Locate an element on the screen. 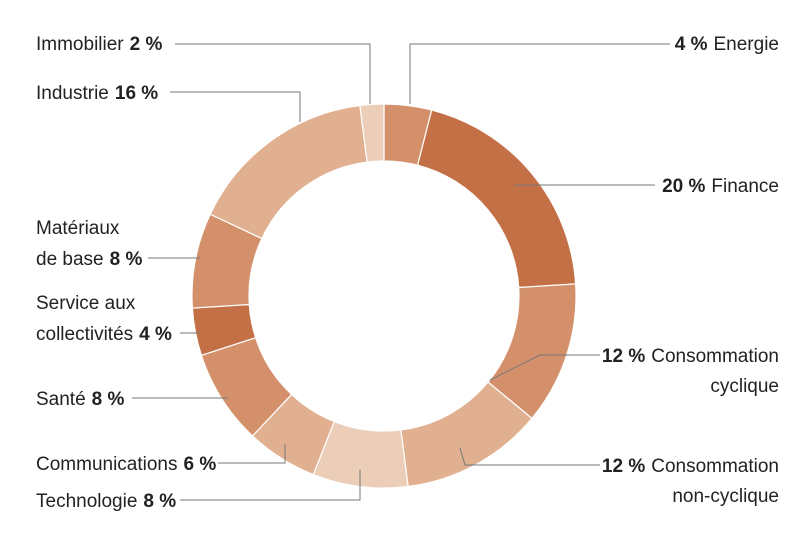  leader-immobilier is located at coordinates (273, 73).